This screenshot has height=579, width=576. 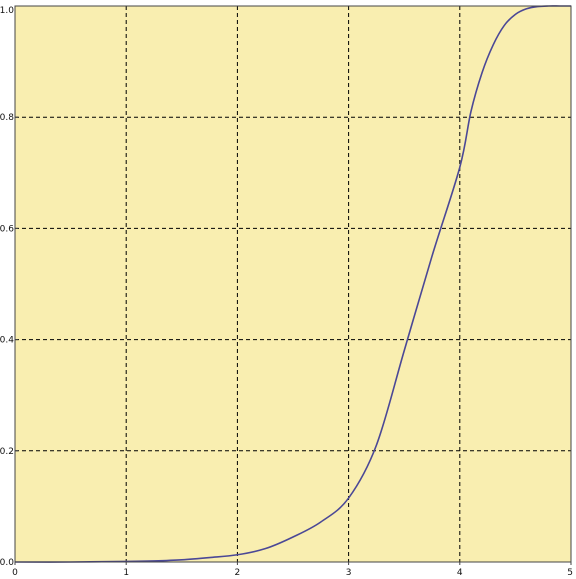 I want to click on y-tick-label: 0.6, so click(x=7, y=229).